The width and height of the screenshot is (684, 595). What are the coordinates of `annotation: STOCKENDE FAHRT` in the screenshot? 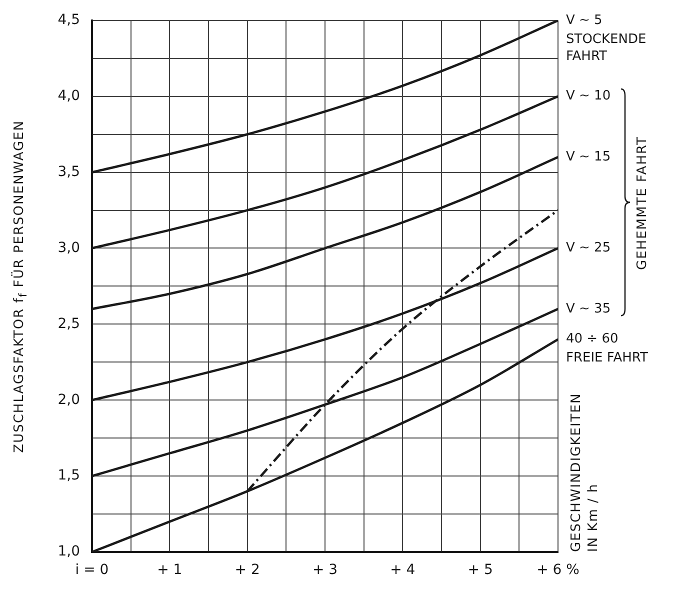 It's located at (606, 48).